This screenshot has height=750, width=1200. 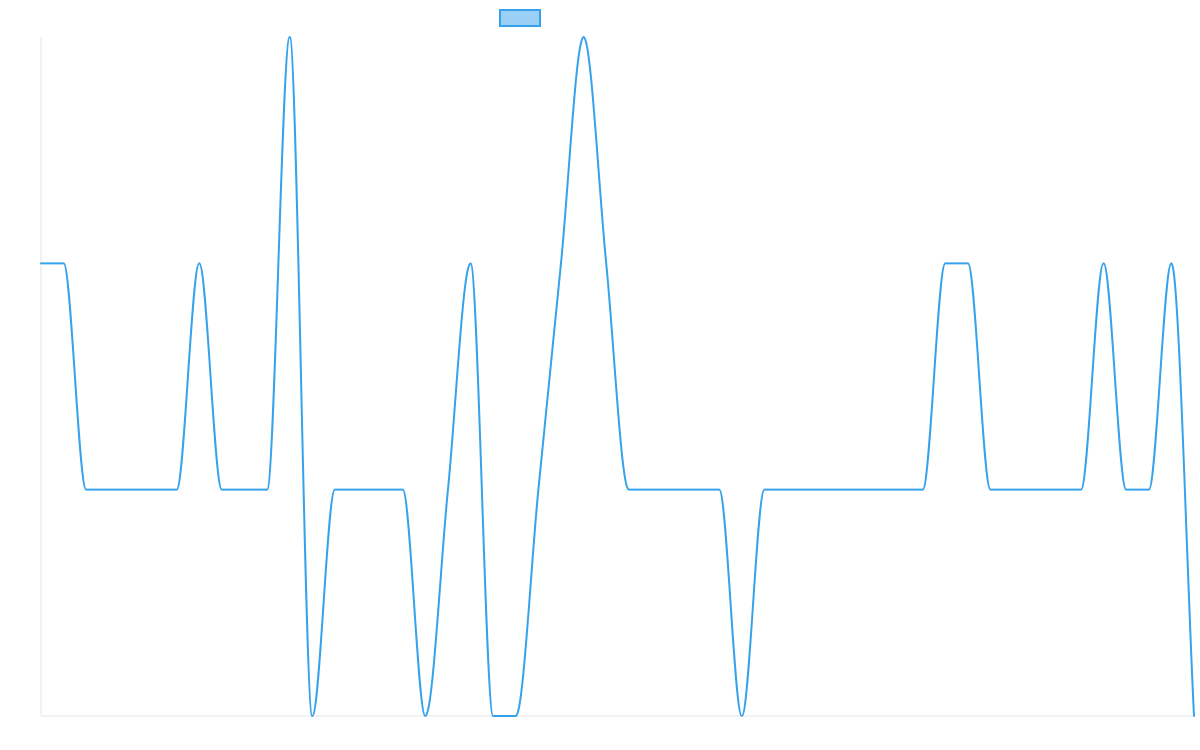 I want to click on legend-swatch, so click(x=520, y=18).